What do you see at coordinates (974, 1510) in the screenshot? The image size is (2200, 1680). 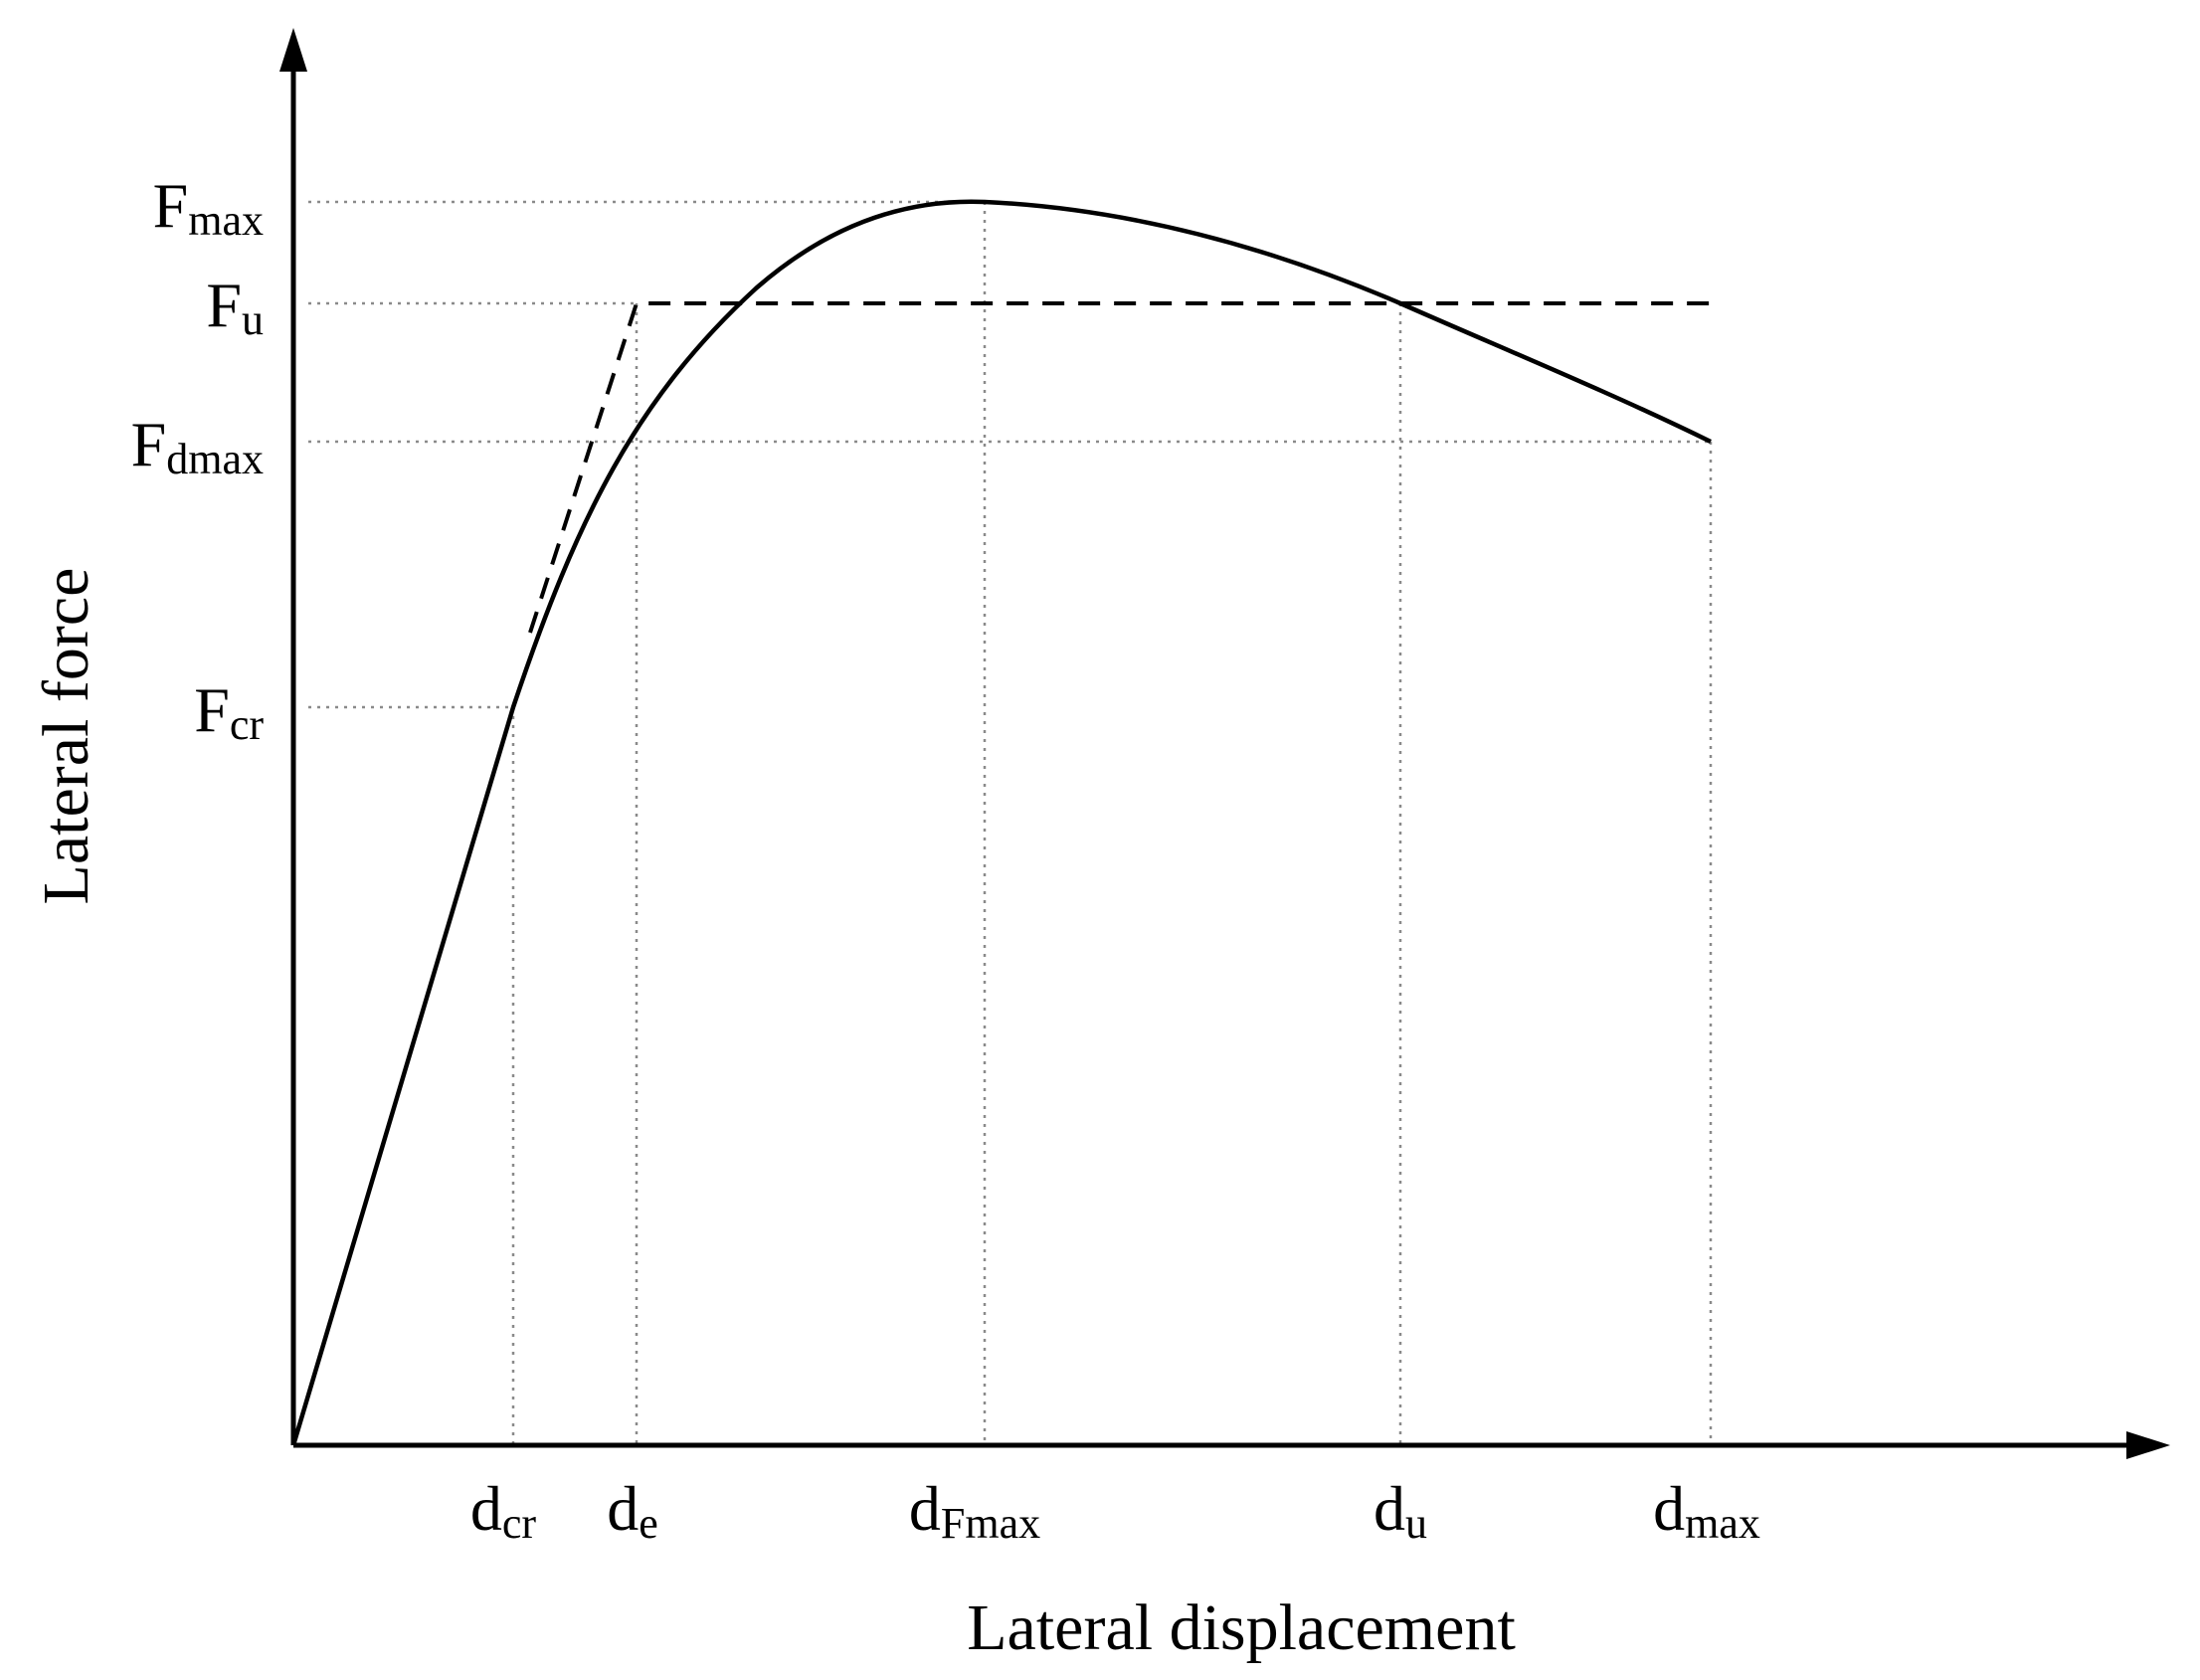 I see `label-d-fmax: dFmax` at bounding box center [974, 1510].